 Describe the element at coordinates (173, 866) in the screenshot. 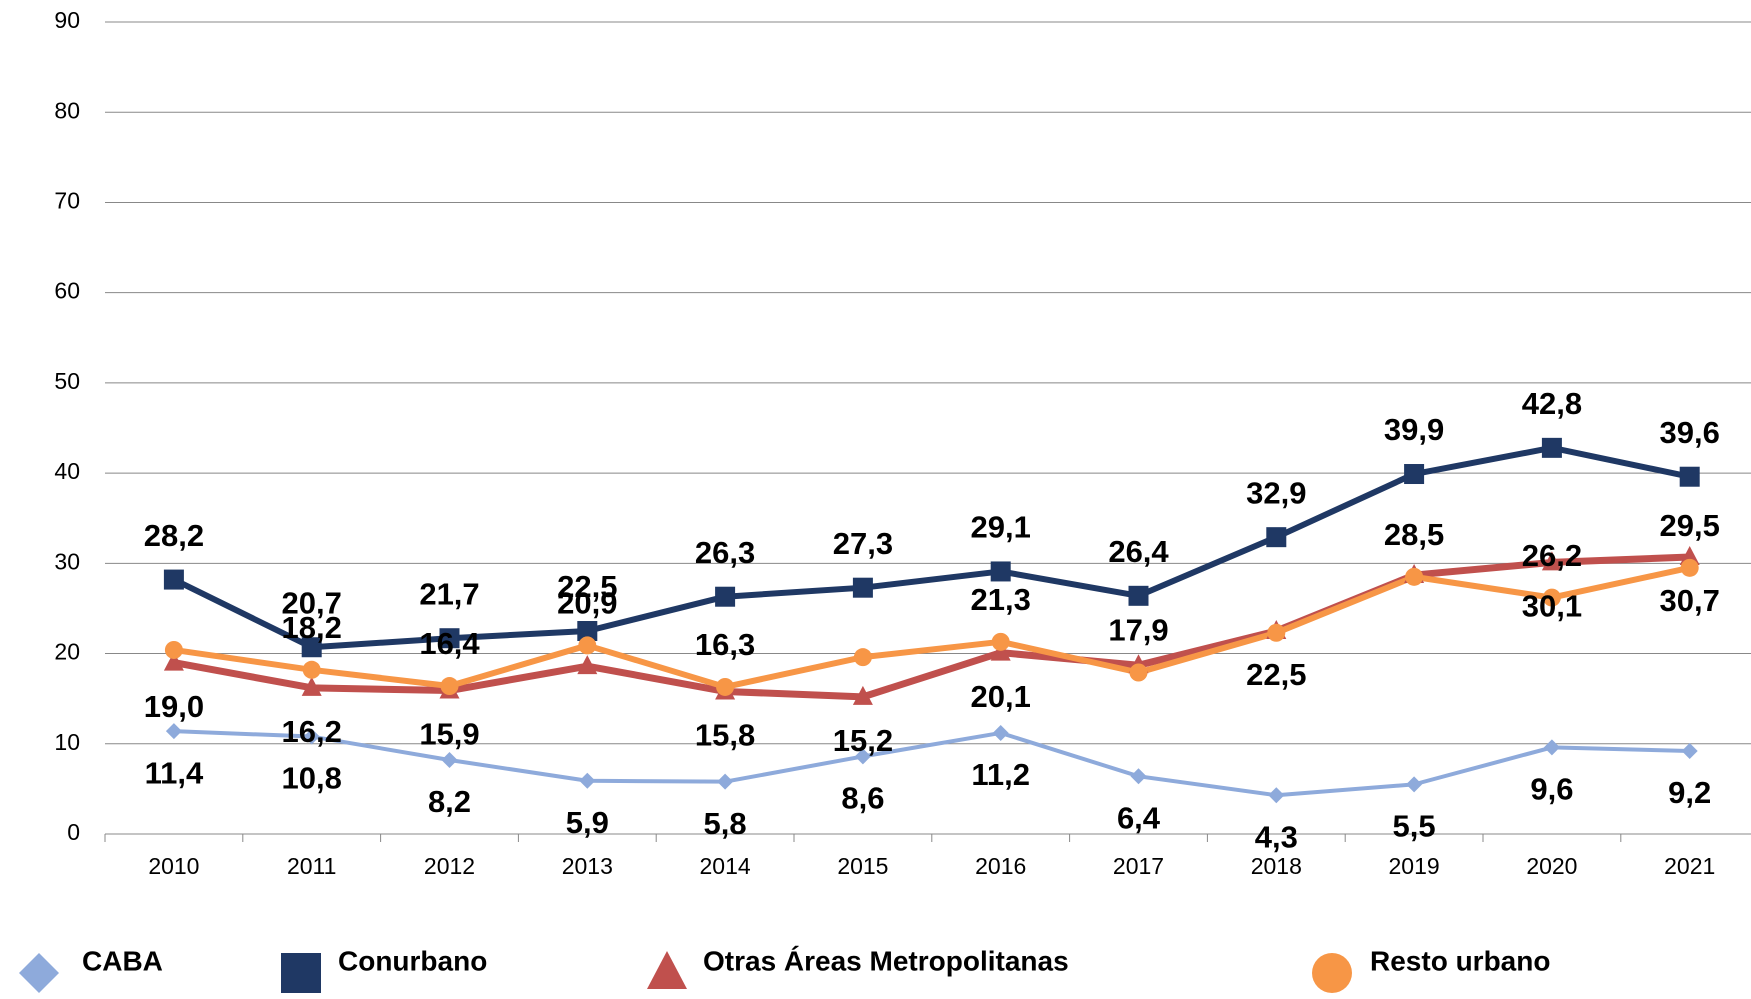

I see `x-tick-label: 2010` at that location.